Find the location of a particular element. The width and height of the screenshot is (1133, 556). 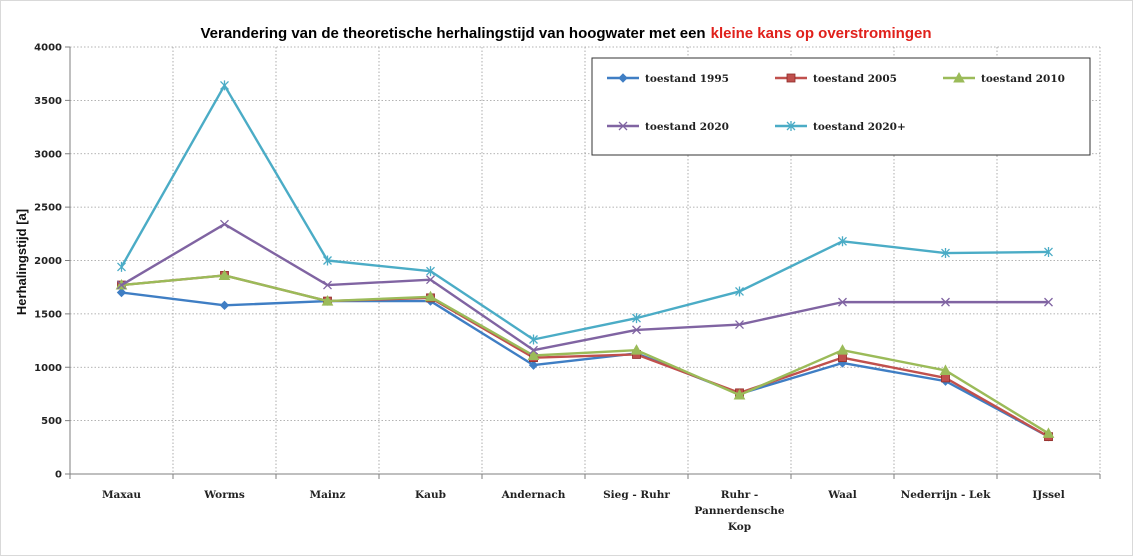

x-category-label-line: Pannerdensche is located at coordinates (739, 511).